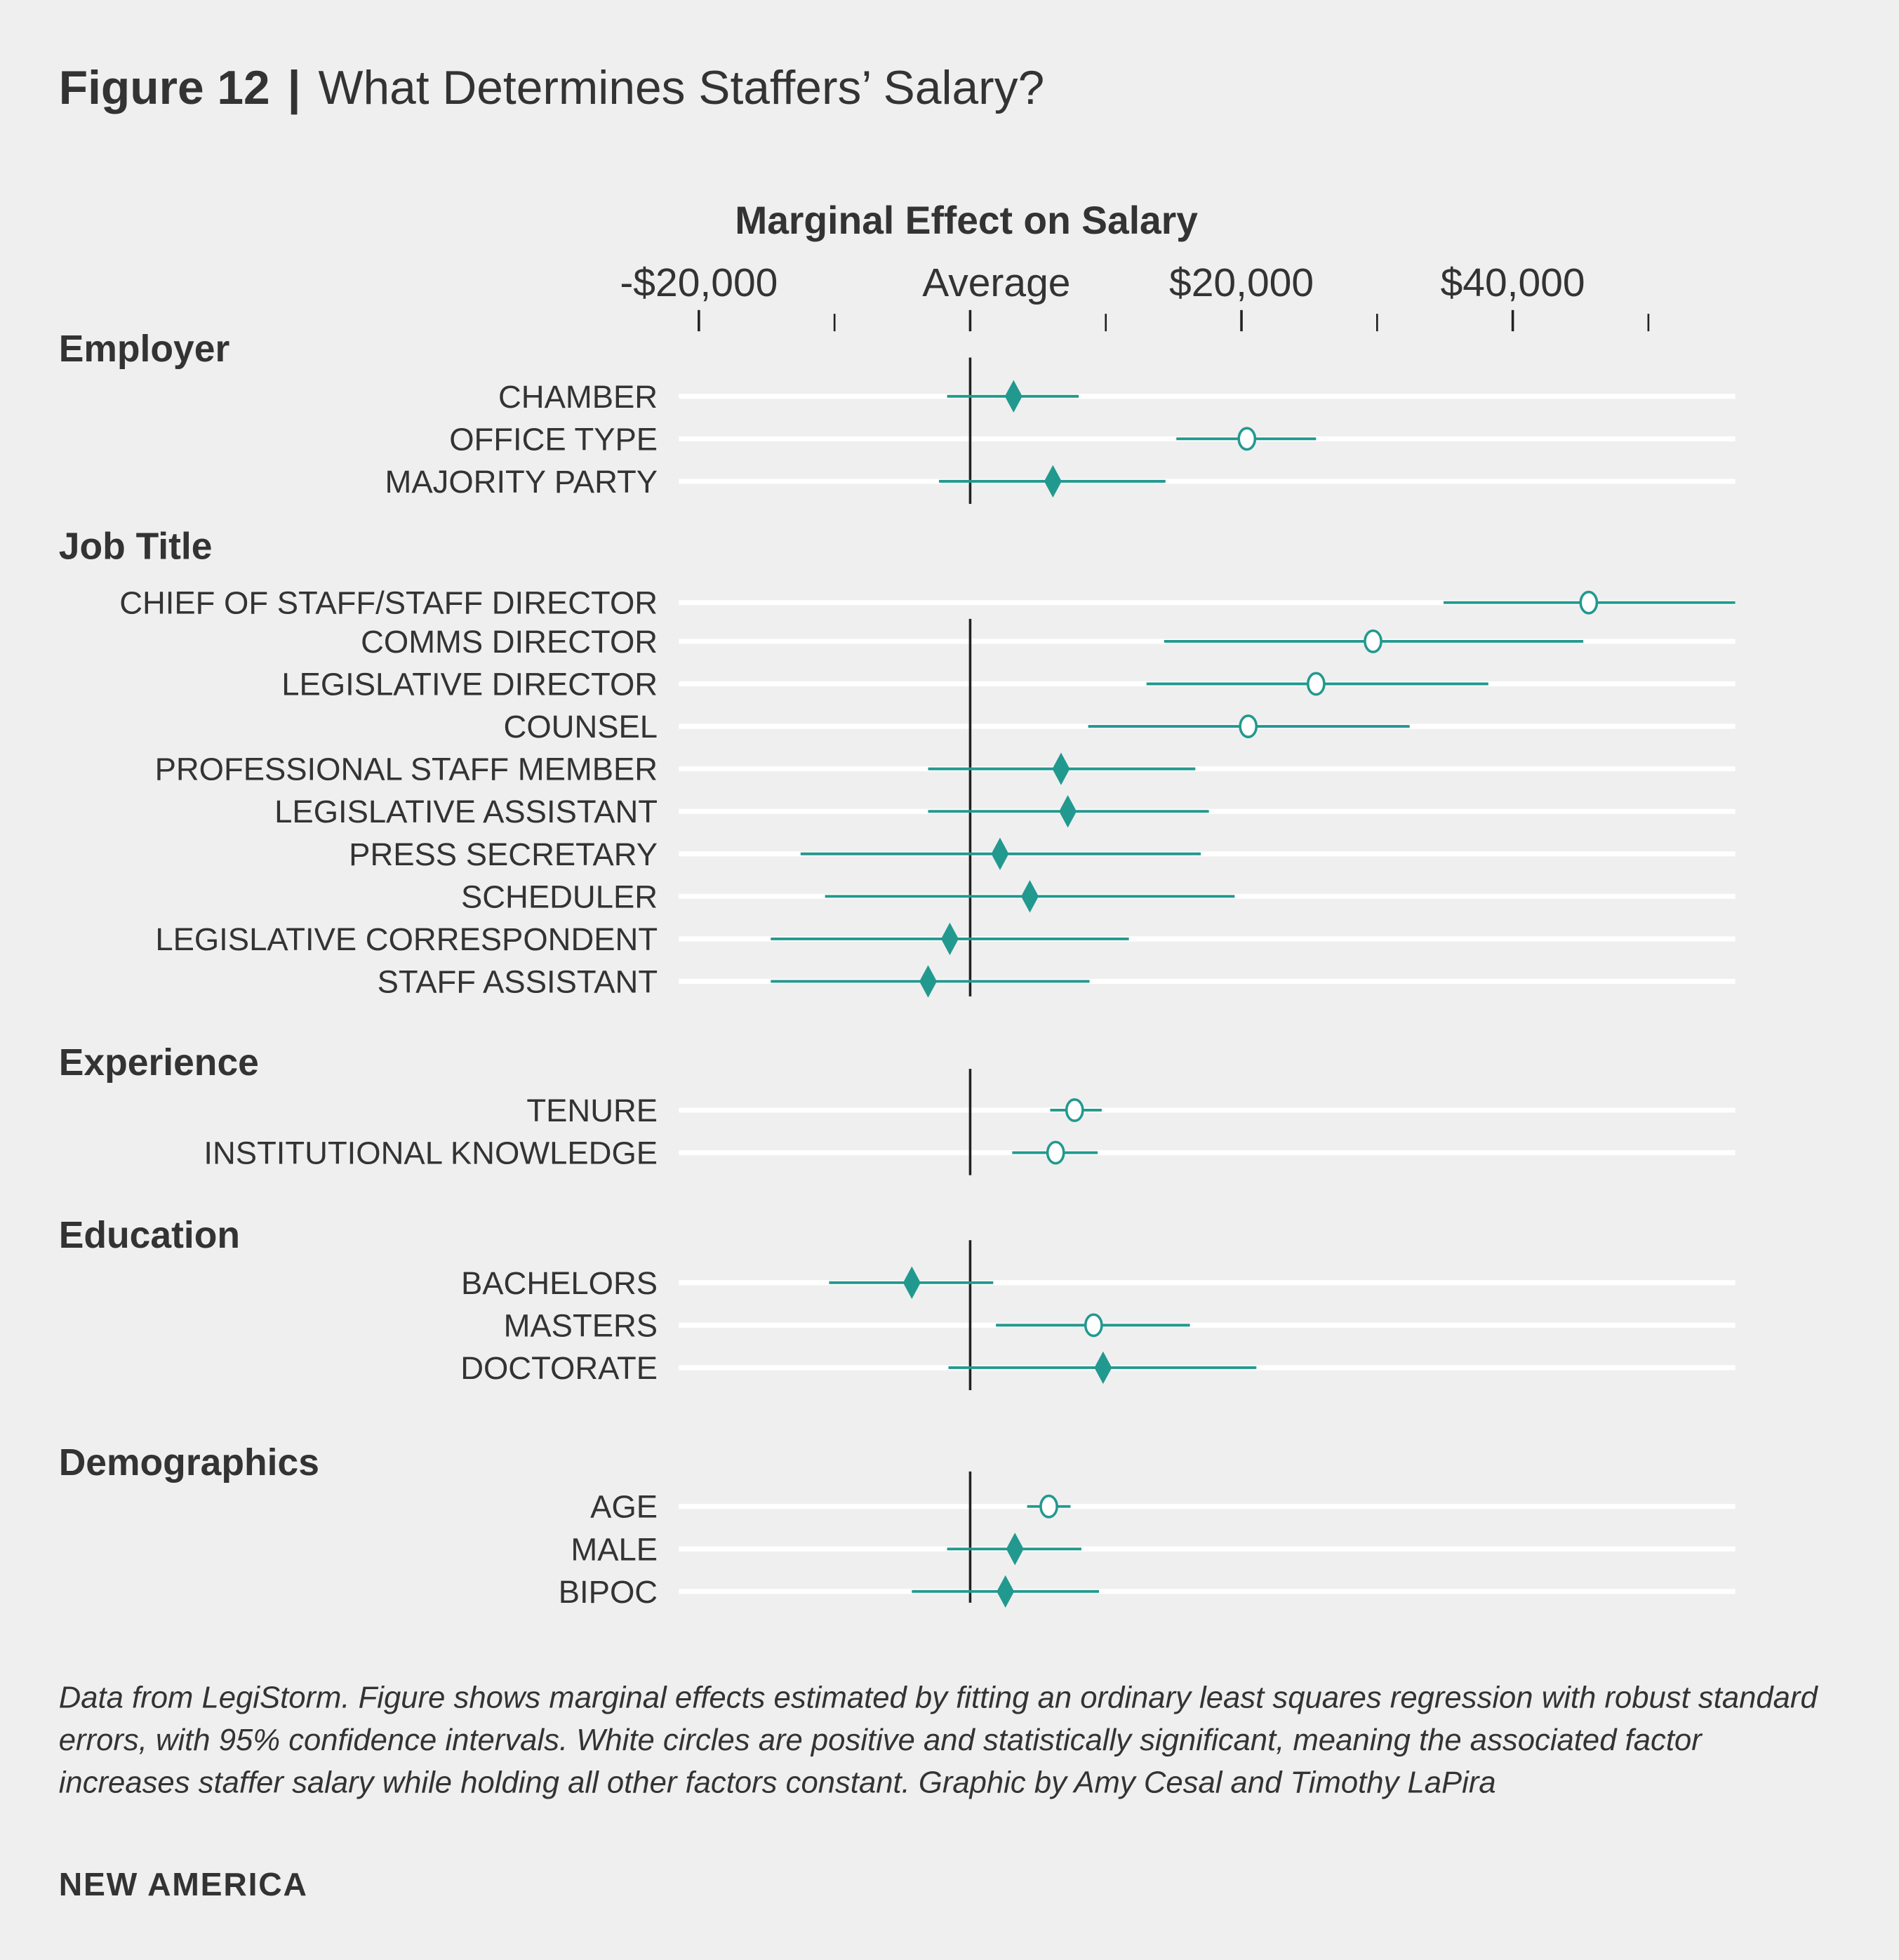 The image size is (1899, 1960). Describe the element at coordinates (388, 603) in the screenshot. I see `row-label: CHIEF OF STAFF/STAFF DIRECTOR` at that location.